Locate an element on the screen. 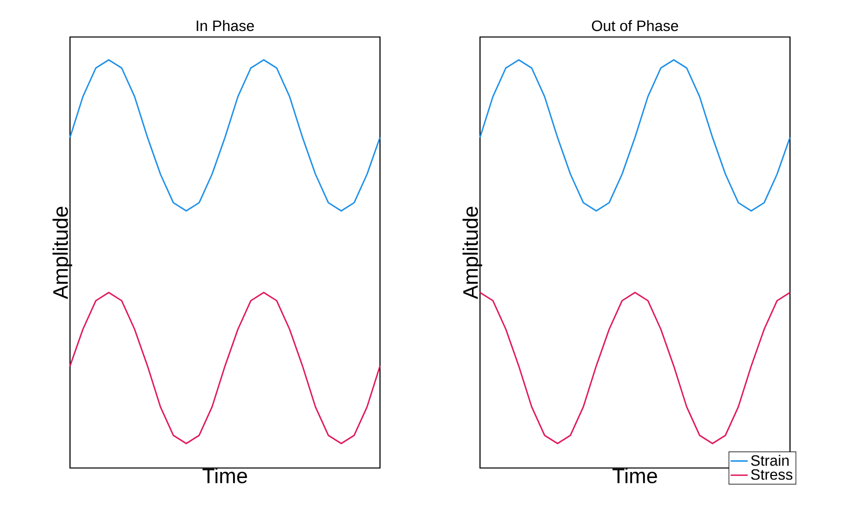 The height and width of the screenshot is (515, 846). legend-label: Strain is located at coordinates (770, 460).